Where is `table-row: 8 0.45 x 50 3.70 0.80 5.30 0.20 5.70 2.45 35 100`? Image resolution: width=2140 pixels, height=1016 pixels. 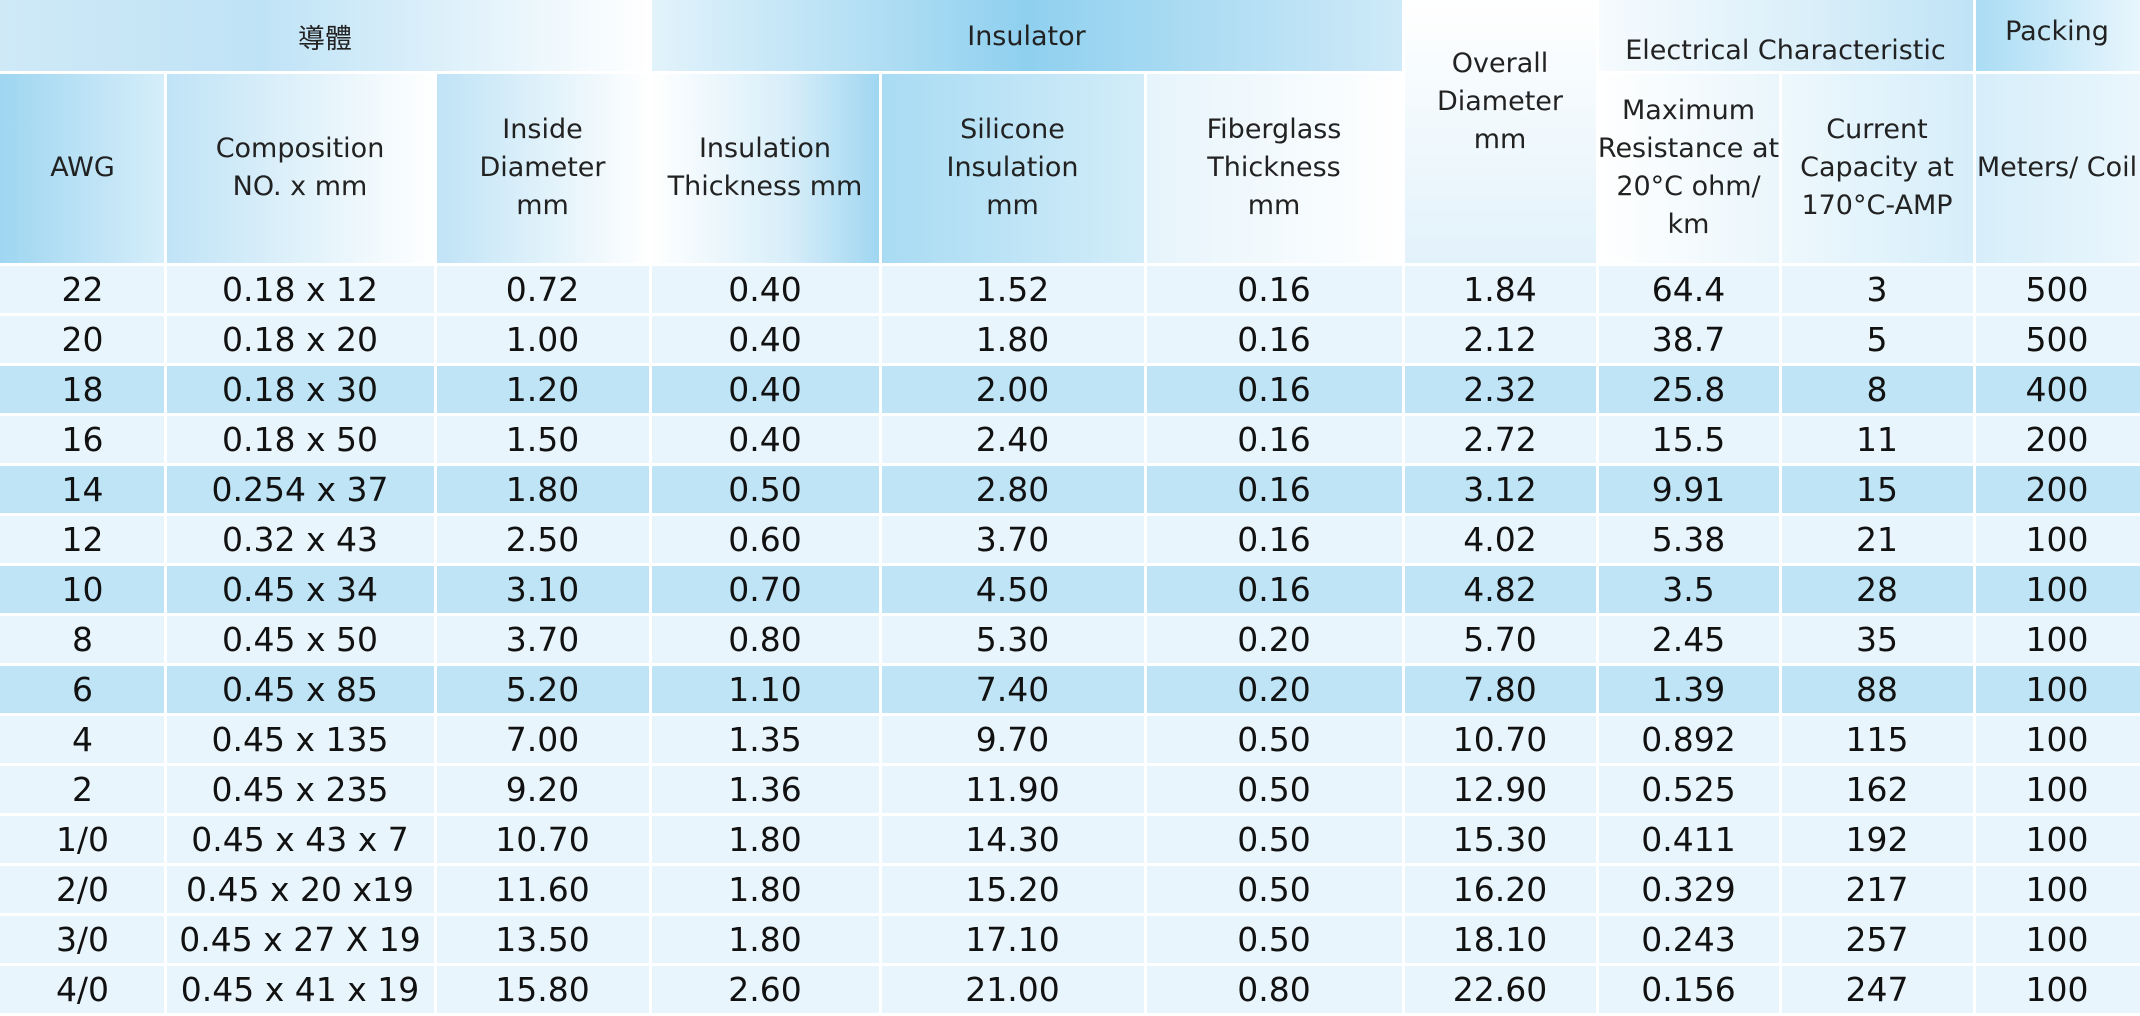
table-row: 8 0.45 x 50 3.70 0.80 5.30 0.20 5.70 2.45 35 100 is located at coordinates (1070, 639).